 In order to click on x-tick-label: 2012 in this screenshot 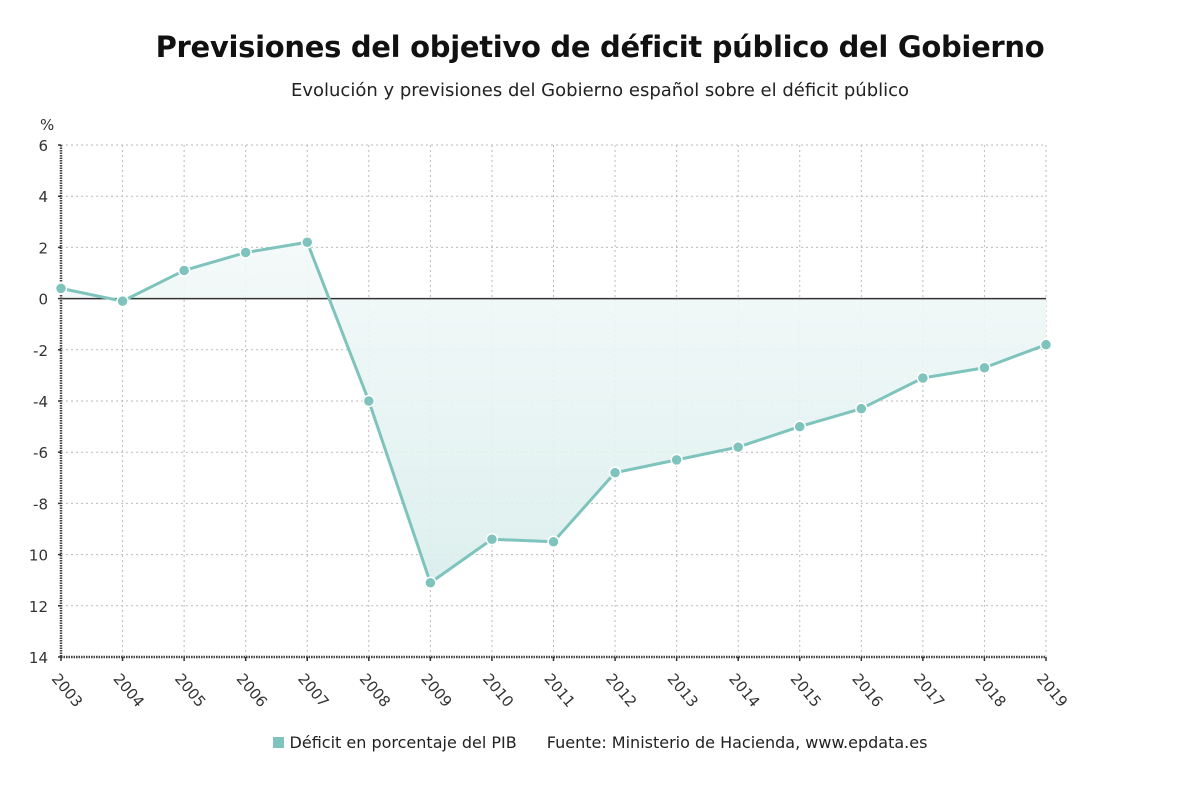, I will do `click(621, 690)`.